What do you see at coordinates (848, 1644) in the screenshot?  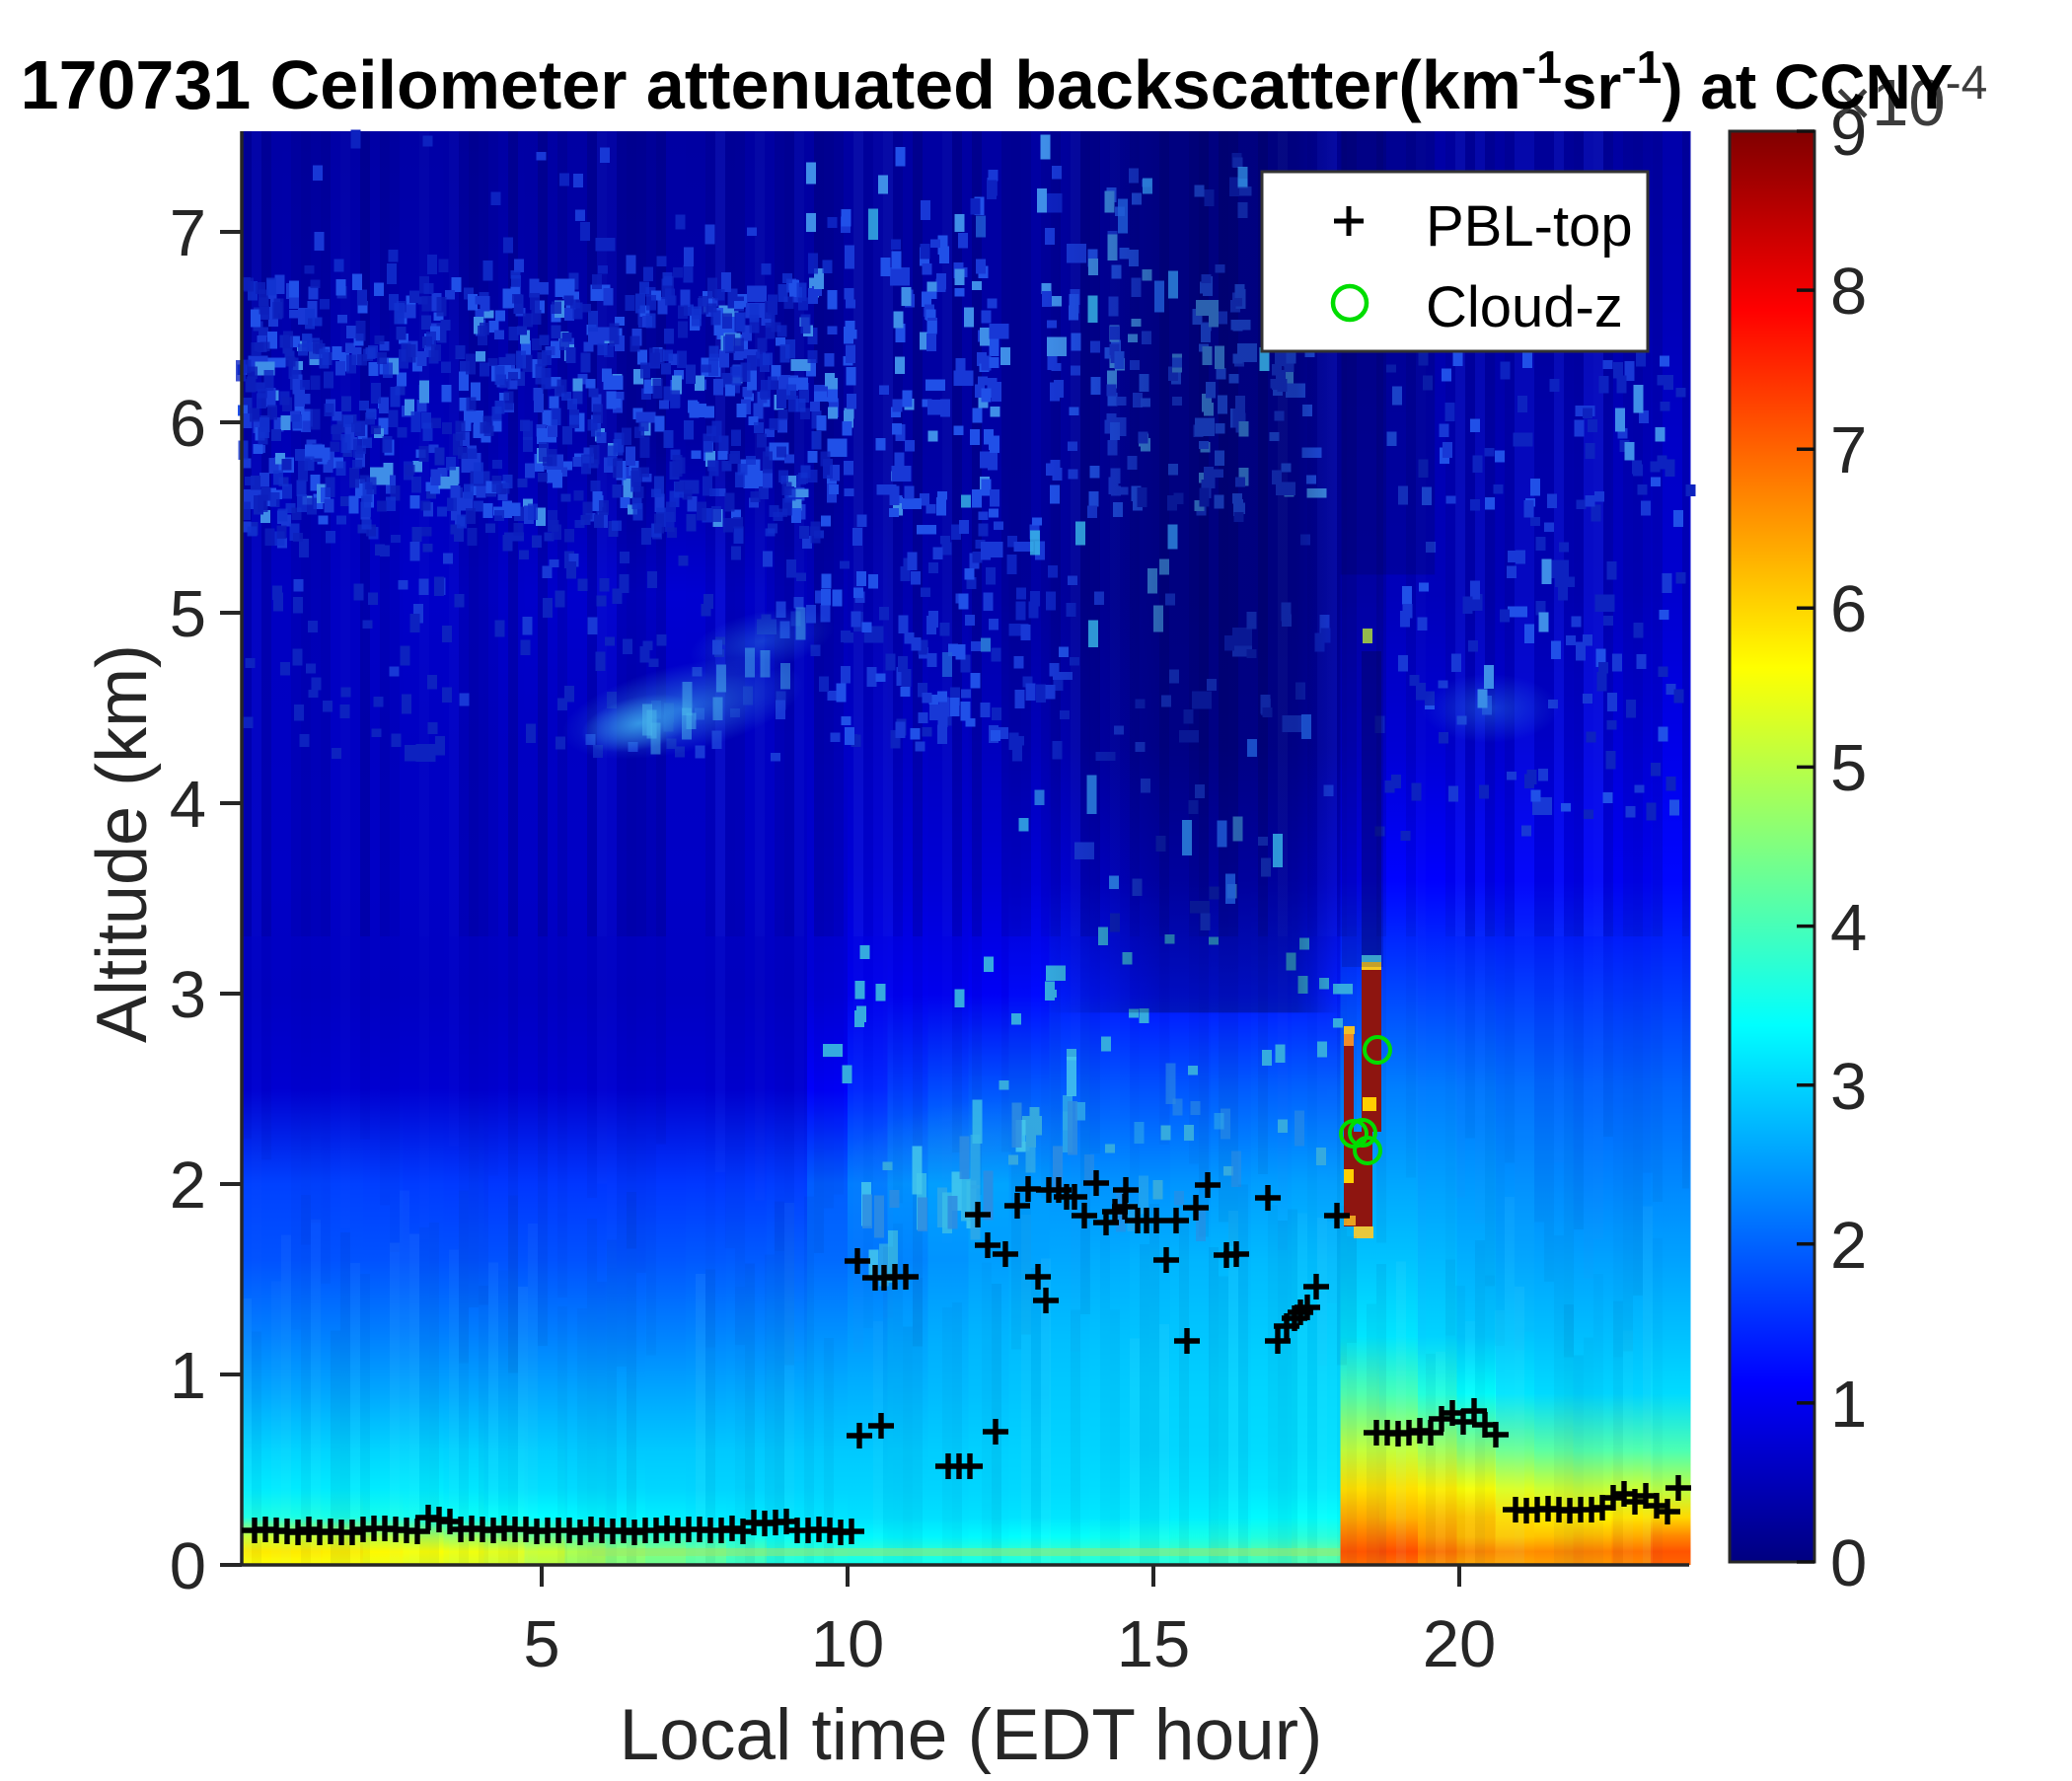 I see `svg-text: 10` at bounding box center [848, 1644].